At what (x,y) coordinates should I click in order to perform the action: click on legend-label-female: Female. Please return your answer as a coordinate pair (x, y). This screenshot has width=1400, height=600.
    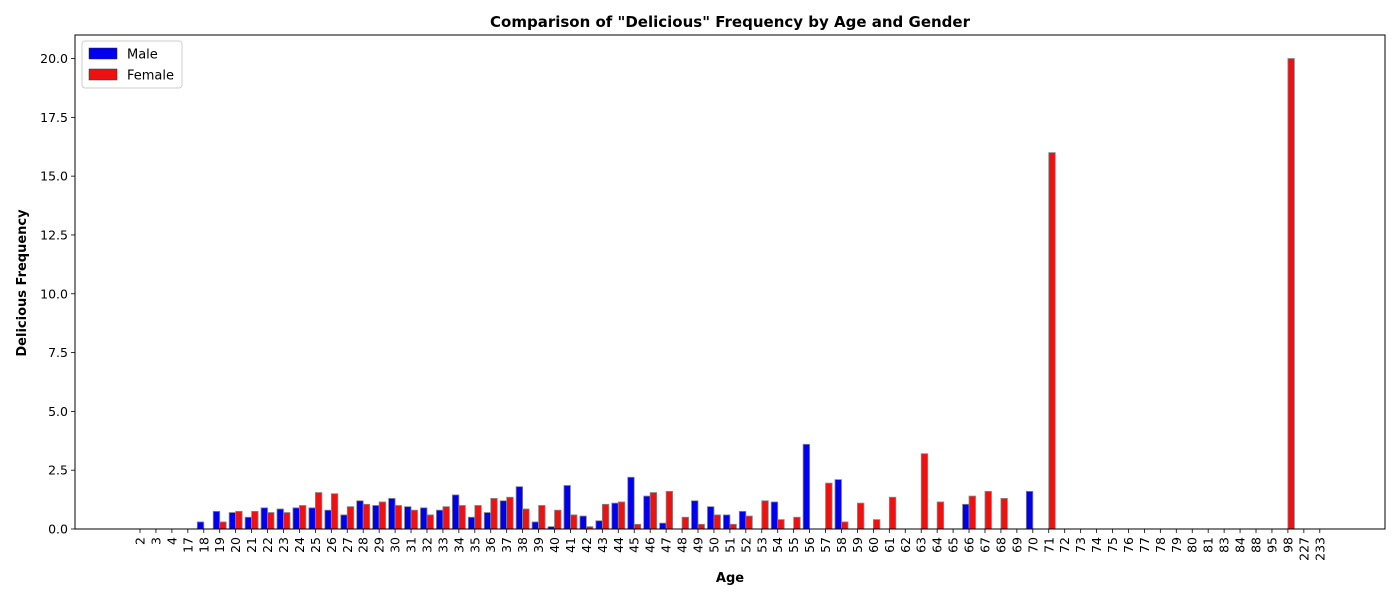
    Looking at the image, I should click on (150, 76).